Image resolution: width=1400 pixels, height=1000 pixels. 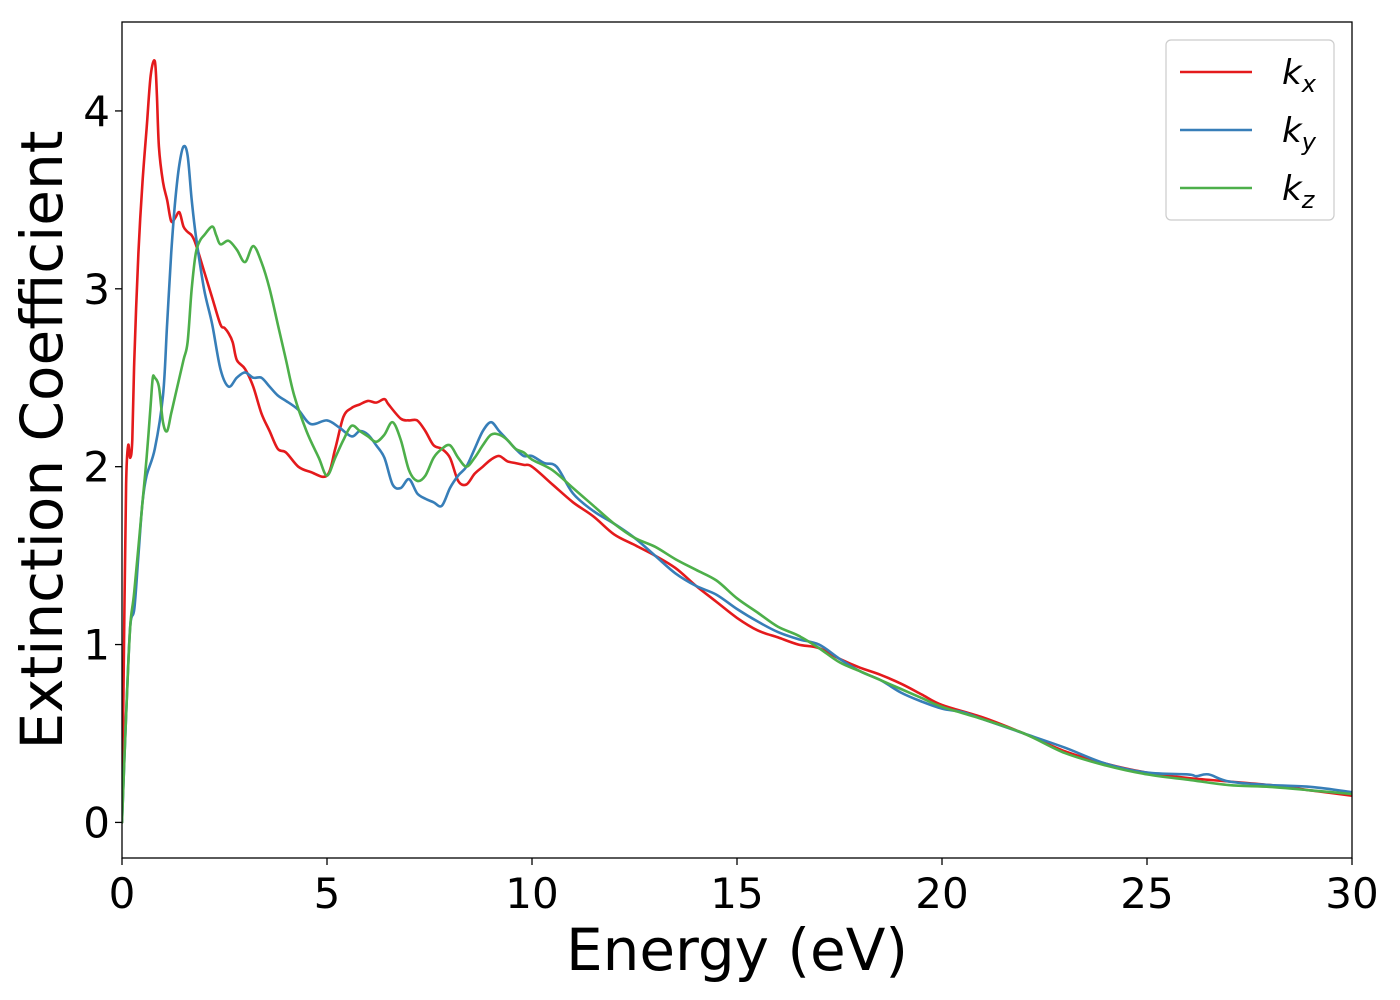 What do you see at coordinates (1146, 893) in the screenshot?
I see `x-tick-label: 25` at bounding box center [1146, 893].